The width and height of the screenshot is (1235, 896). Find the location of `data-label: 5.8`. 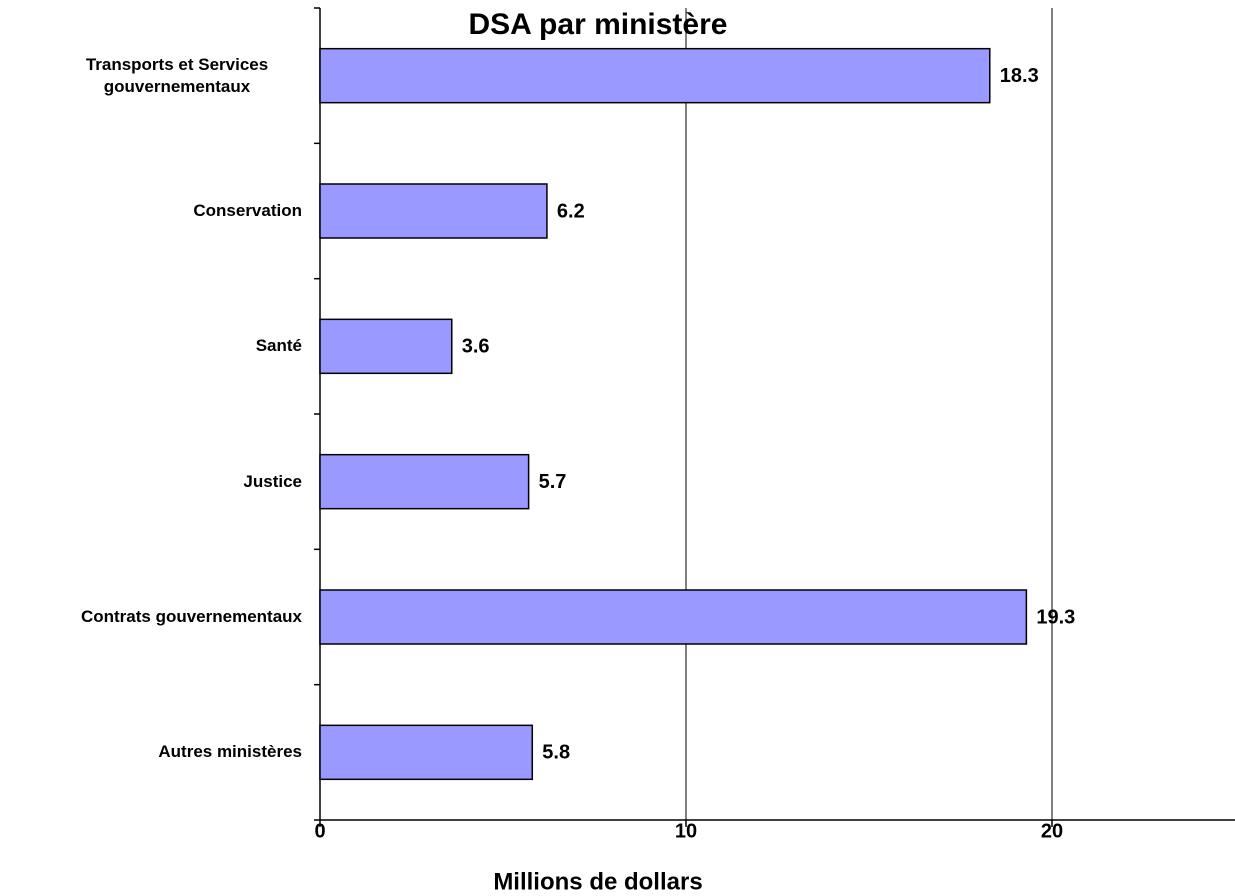

data-label: 5.8 is located at coordinates (556, 753).